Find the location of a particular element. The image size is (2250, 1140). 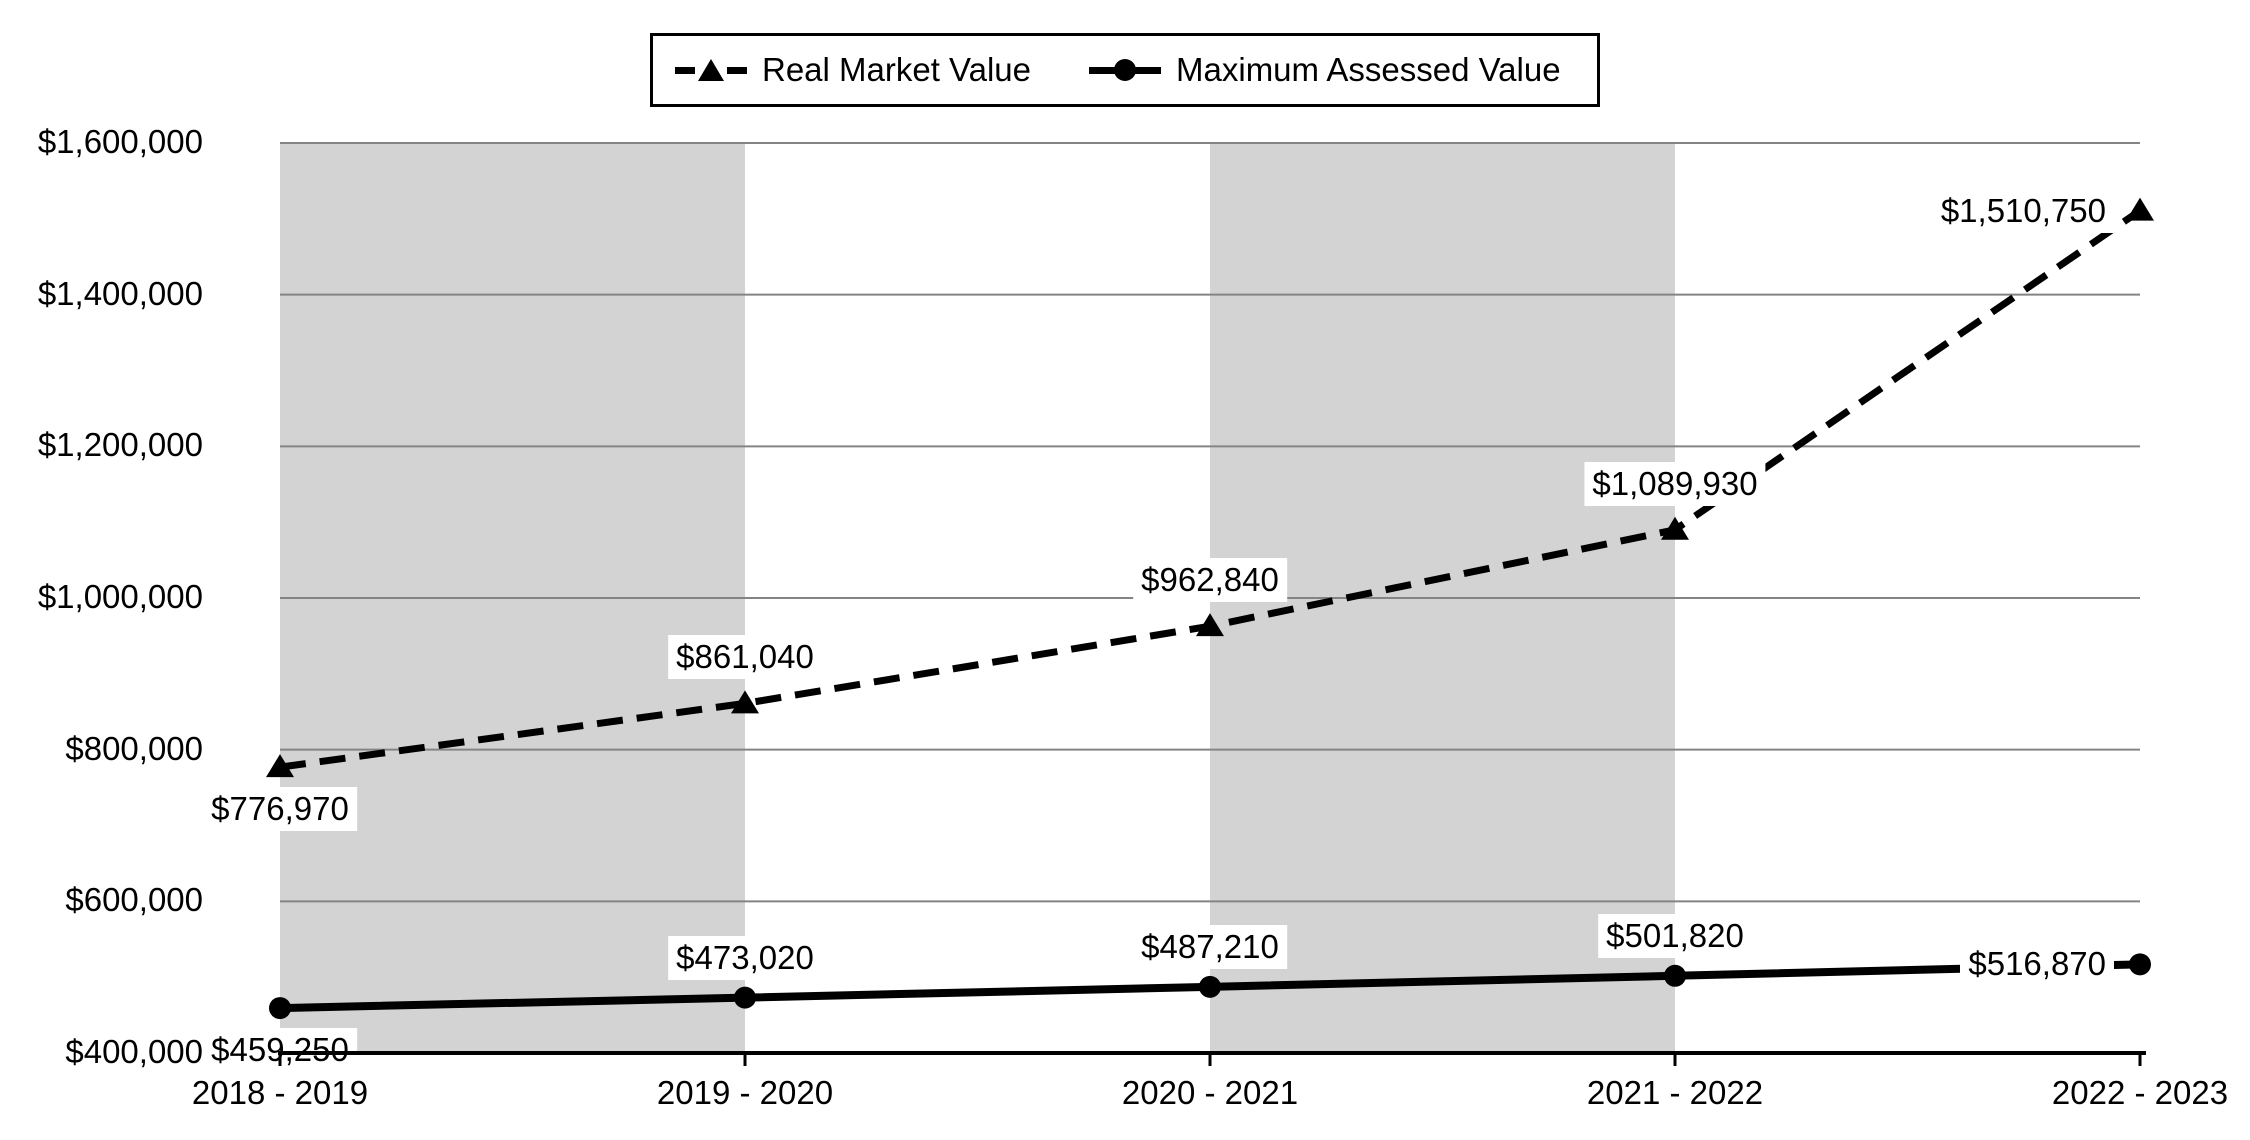

legend-sample-solid-circle-icon is located at coordinates (1125, 70).